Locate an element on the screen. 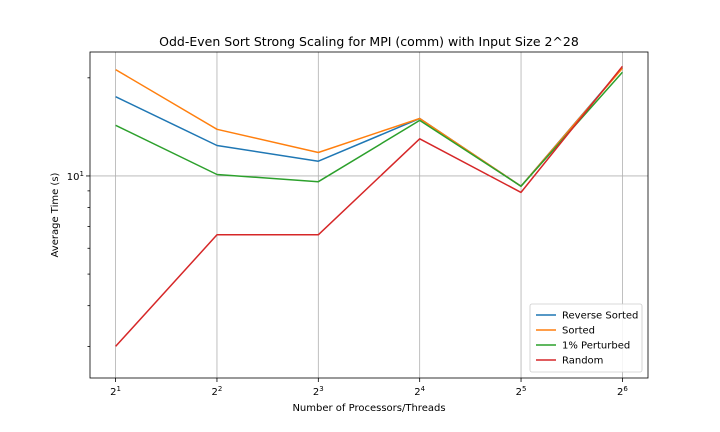 The width and height of the screenshot is (720, 432). x-tick-label: 25 is located at coordinates (521, 391).